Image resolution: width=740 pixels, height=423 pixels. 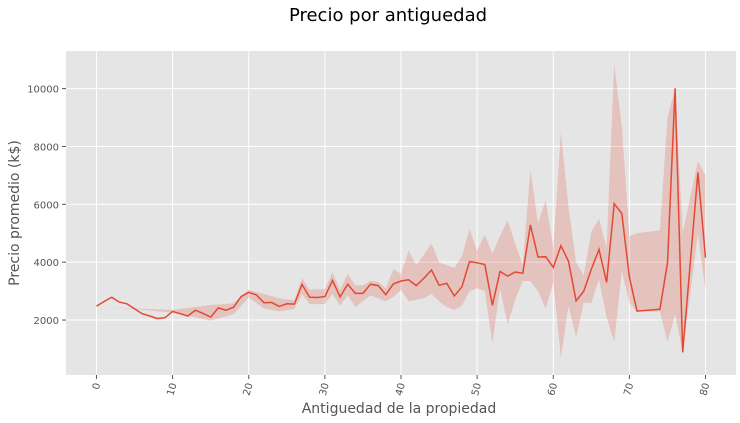 I want to click on x-axis-ticks: 0 10 20 30 40 50 60 70 80, so click(x=401, y=386).